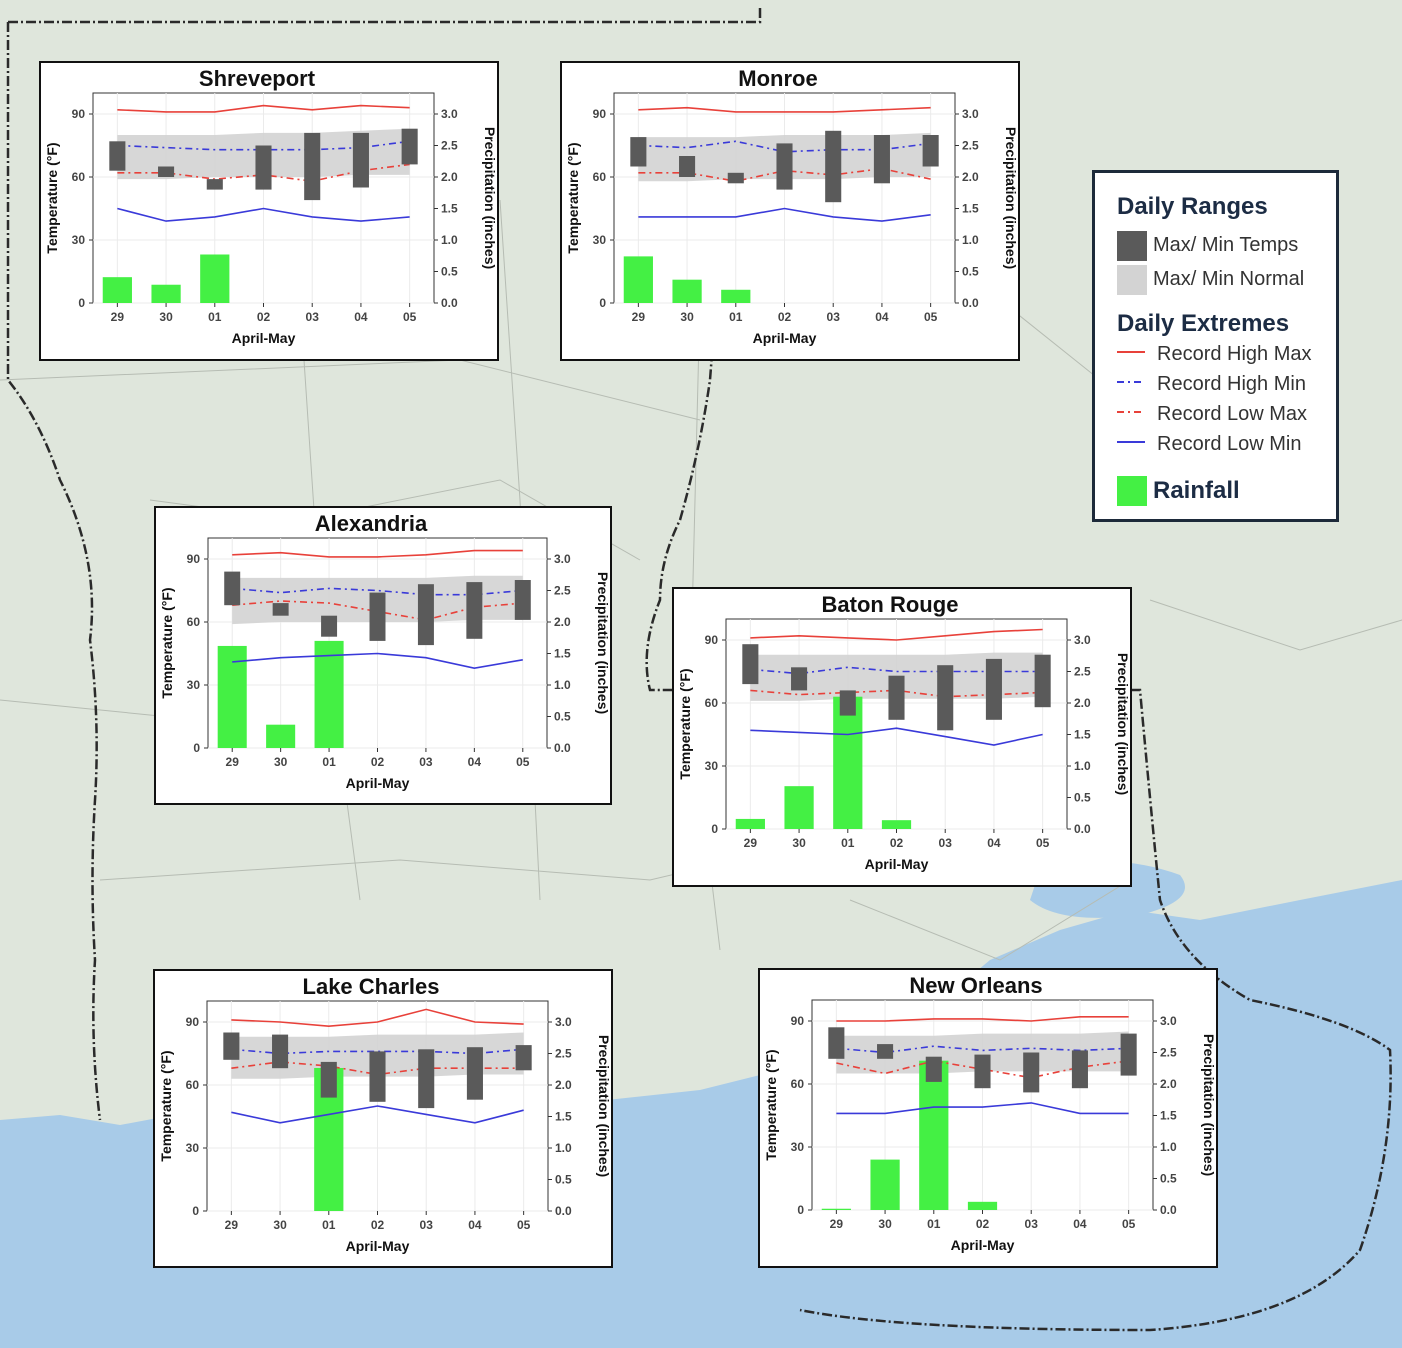  Describe the element at coordinates (890, 604) in the screenshot. I see `chart-title: Baton Rouge` at that location.